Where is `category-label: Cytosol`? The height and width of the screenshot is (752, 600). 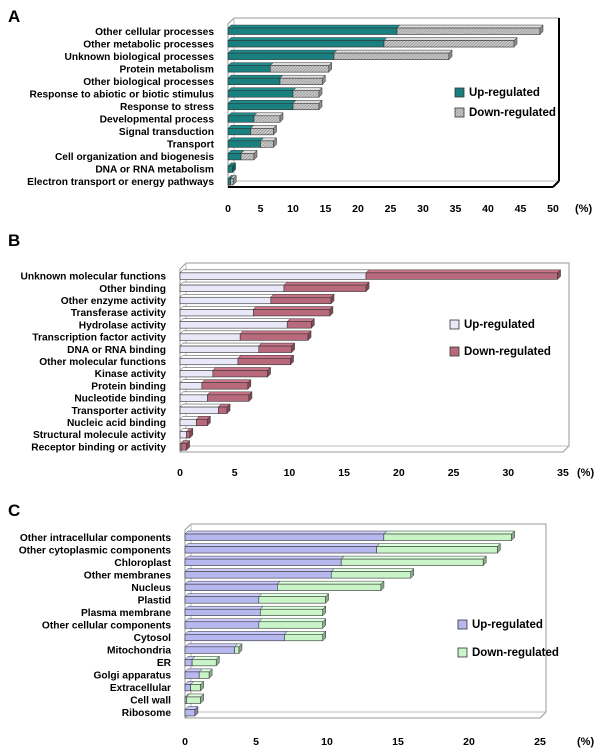
category-label: Cytosol is located at coordinates (153, 638).